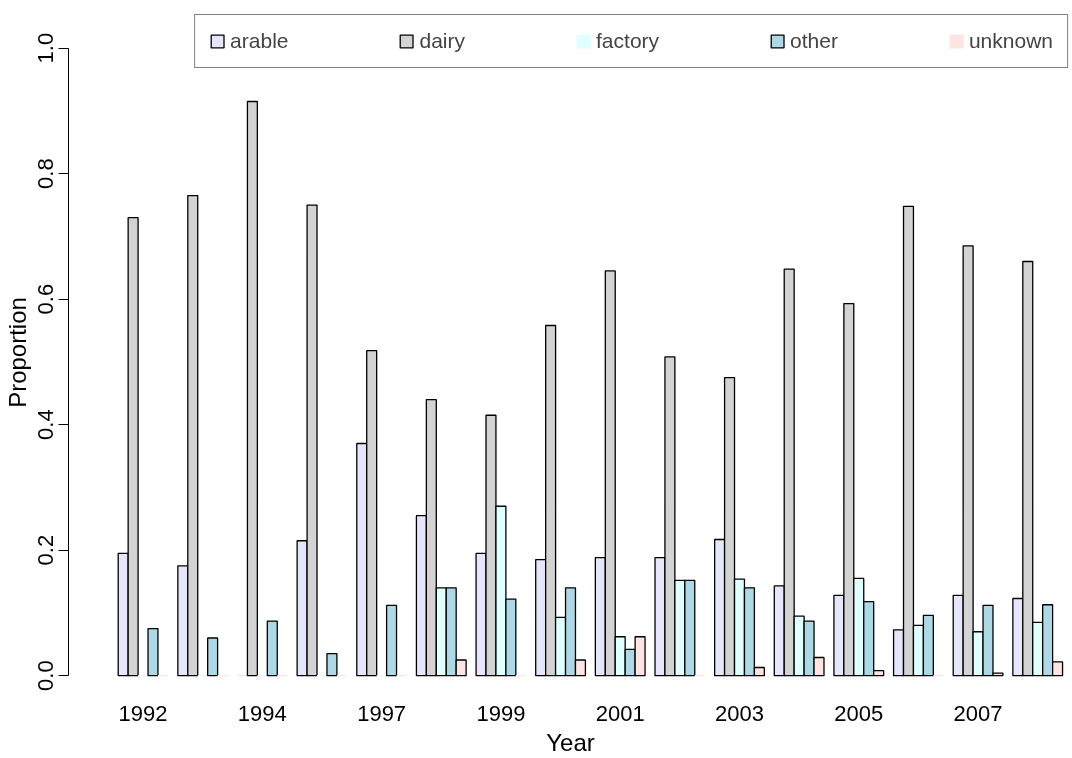  I want to click on x-tick-label: 2005, so click(859, 713).